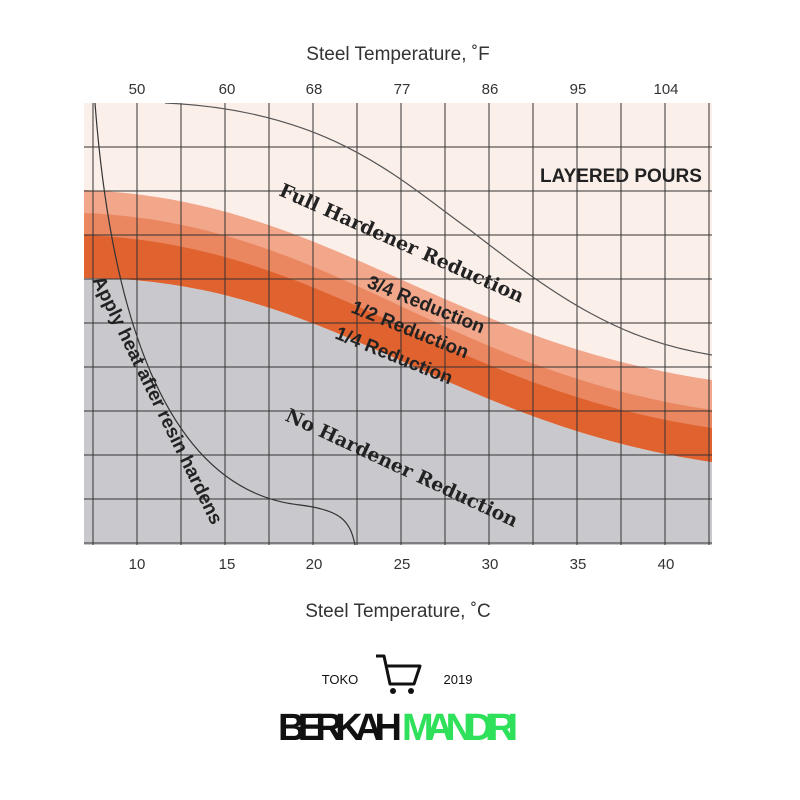  I want to click on top-tick-label: 95, so click(578, 89).